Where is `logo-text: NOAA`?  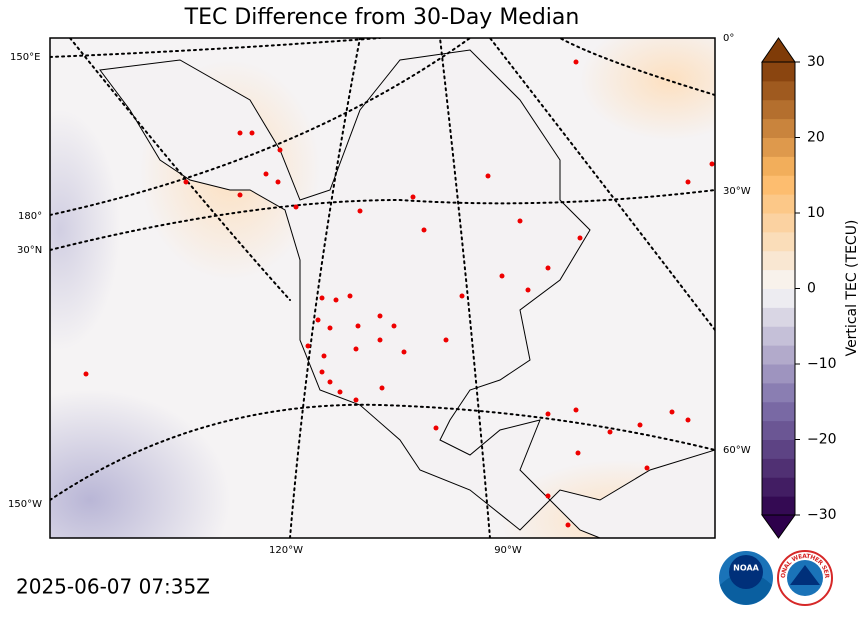
logo-text: NOAA is located at coordinates (746, 568).